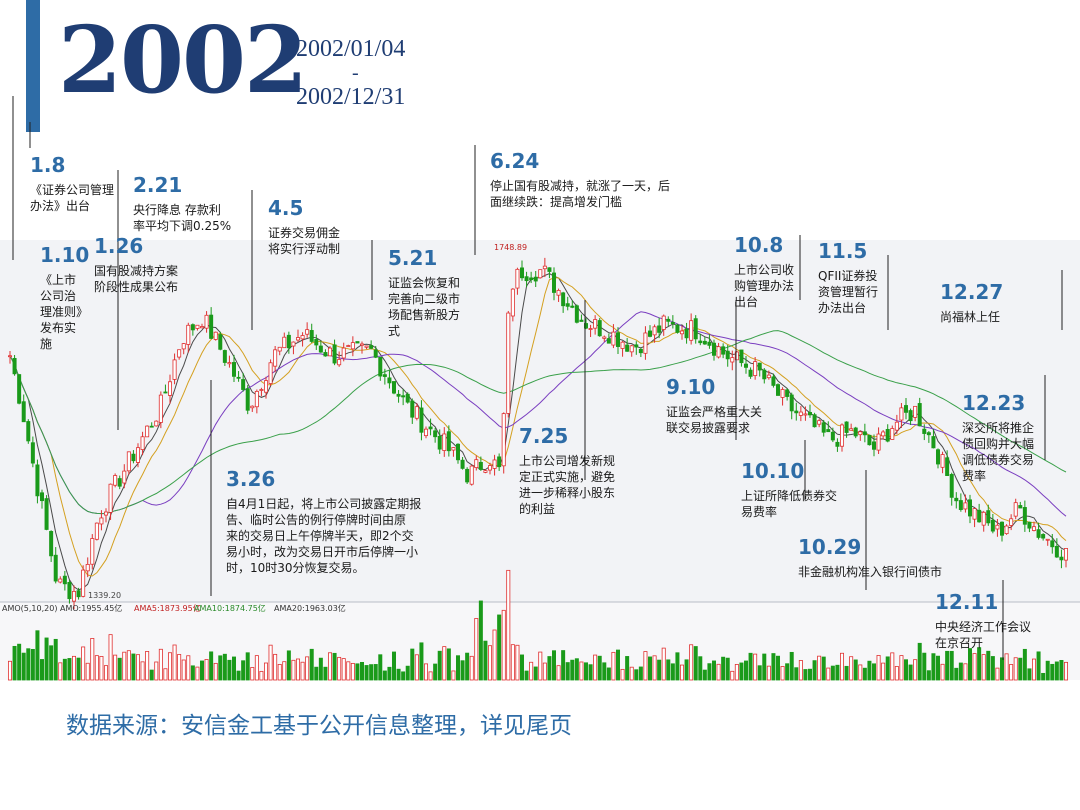 This screenshot has height=810, width=1080. I want to click on event-date-label: 5.21, so click(412, 258).